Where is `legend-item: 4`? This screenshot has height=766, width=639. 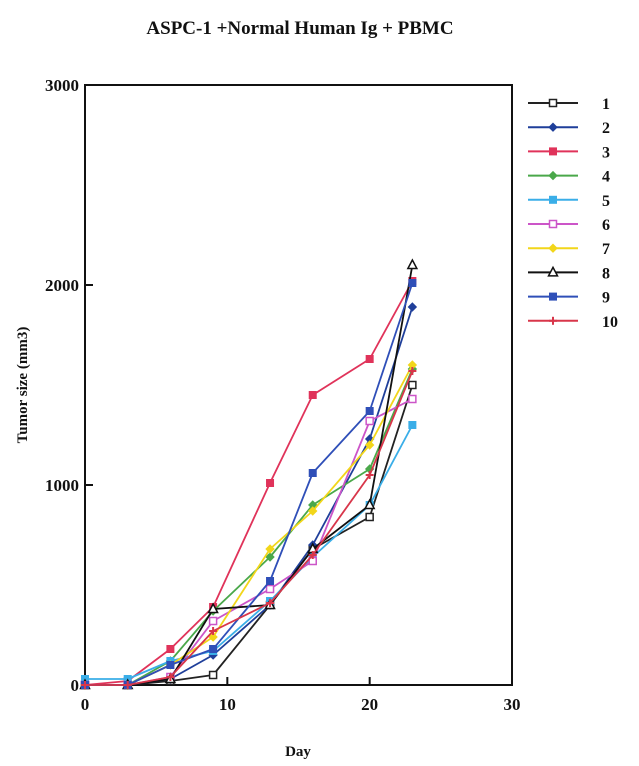
legend-item: 4 is located at coordinates (569, 177).